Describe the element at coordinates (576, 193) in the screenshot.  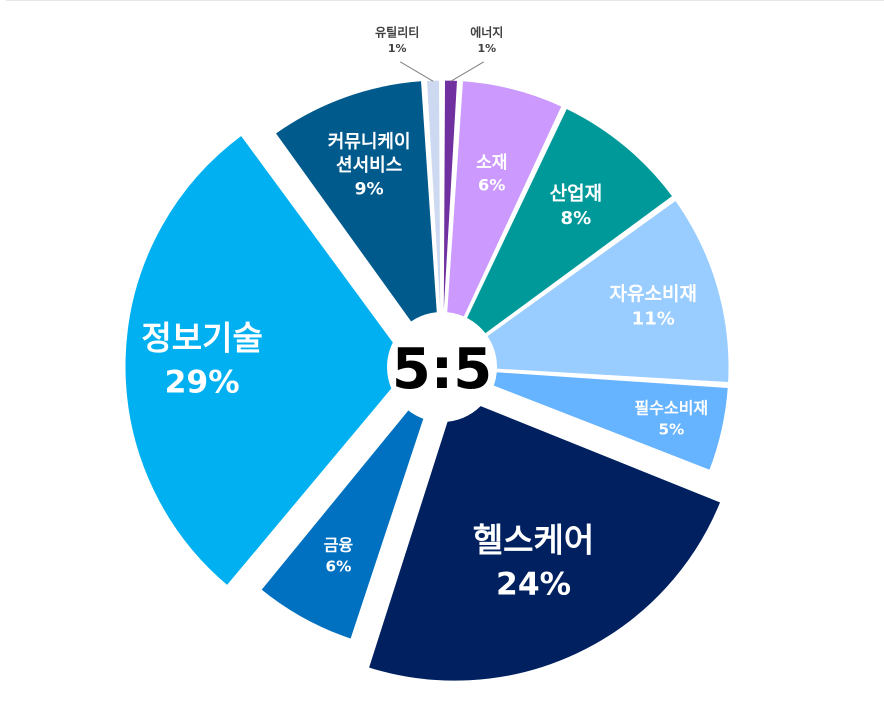
I see `slice-name-3: 산업재` at that location.